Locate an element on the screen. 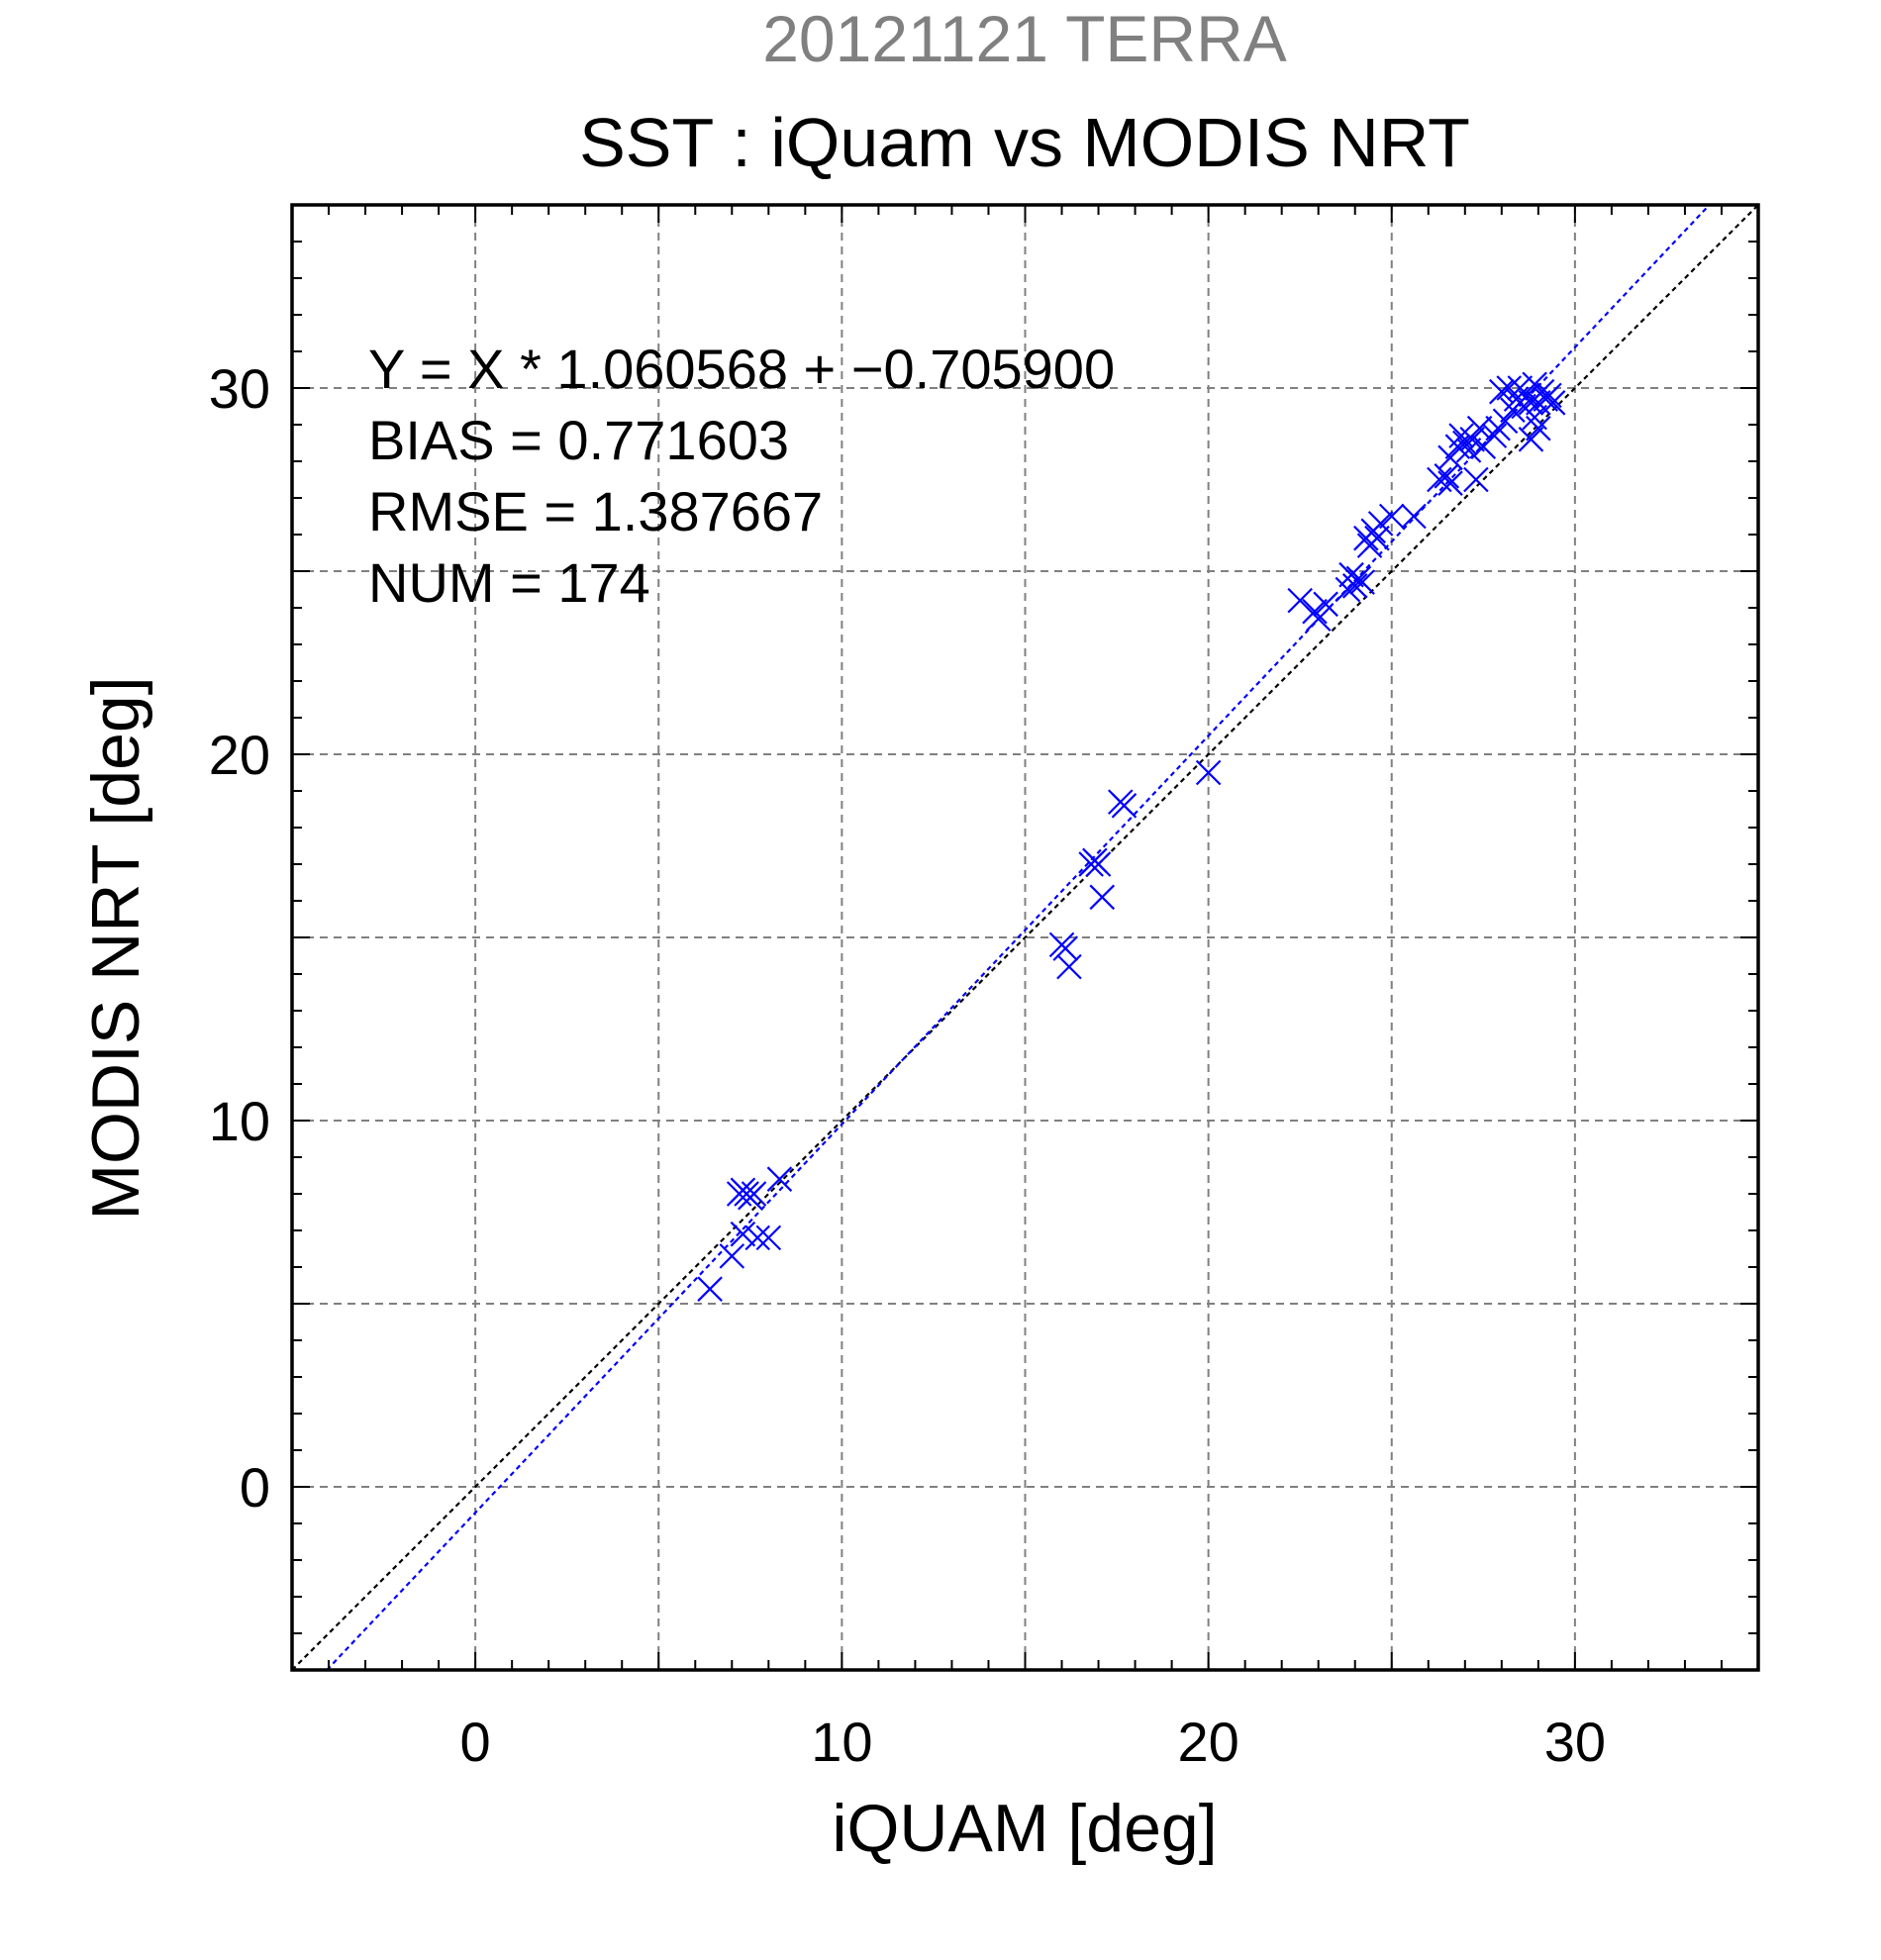 This screenshot has width=1881, height=1960. chart-title: 20121121 TERRA is located at coordinates (1025, 38).